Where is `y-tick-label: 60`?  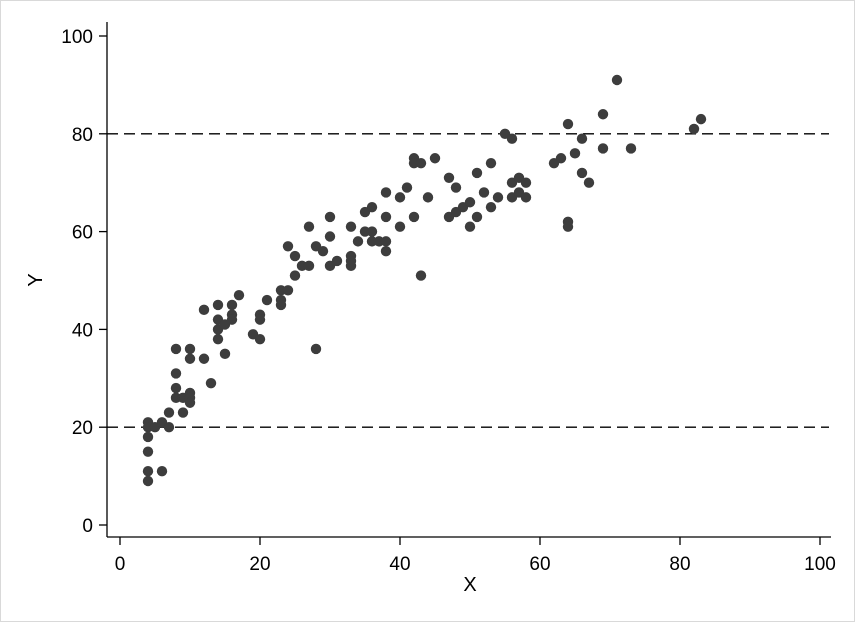
y-tick-label: 60 is located at coordinates (82, 233).